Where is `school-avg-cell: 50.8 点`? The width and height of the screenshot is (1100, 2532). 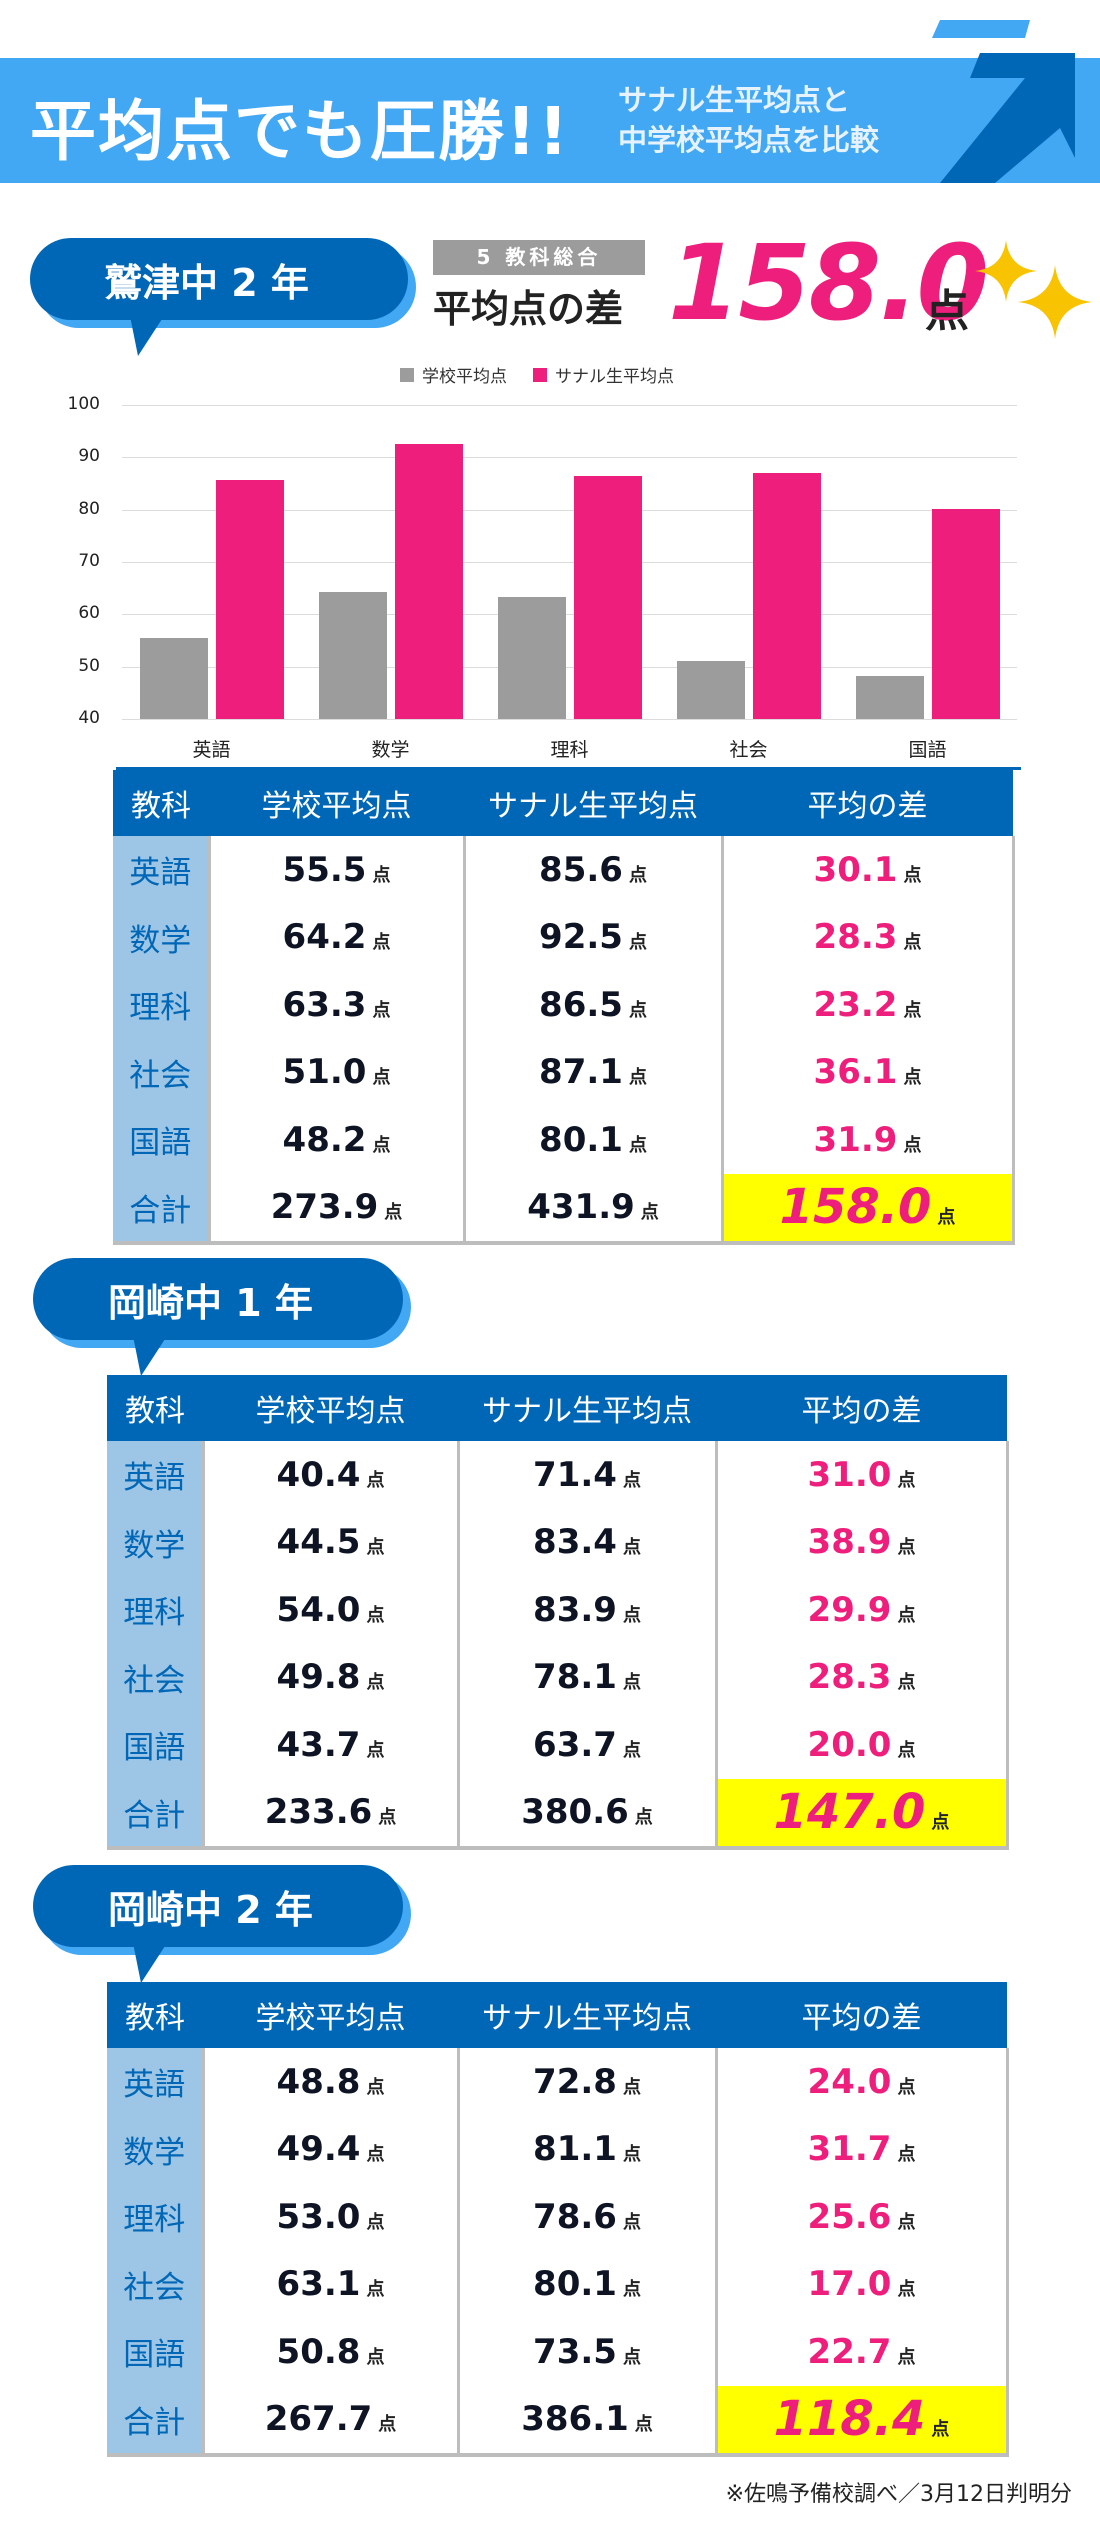
school-avg-cell: 50.8 点 is located at coordinates (330, 2352).